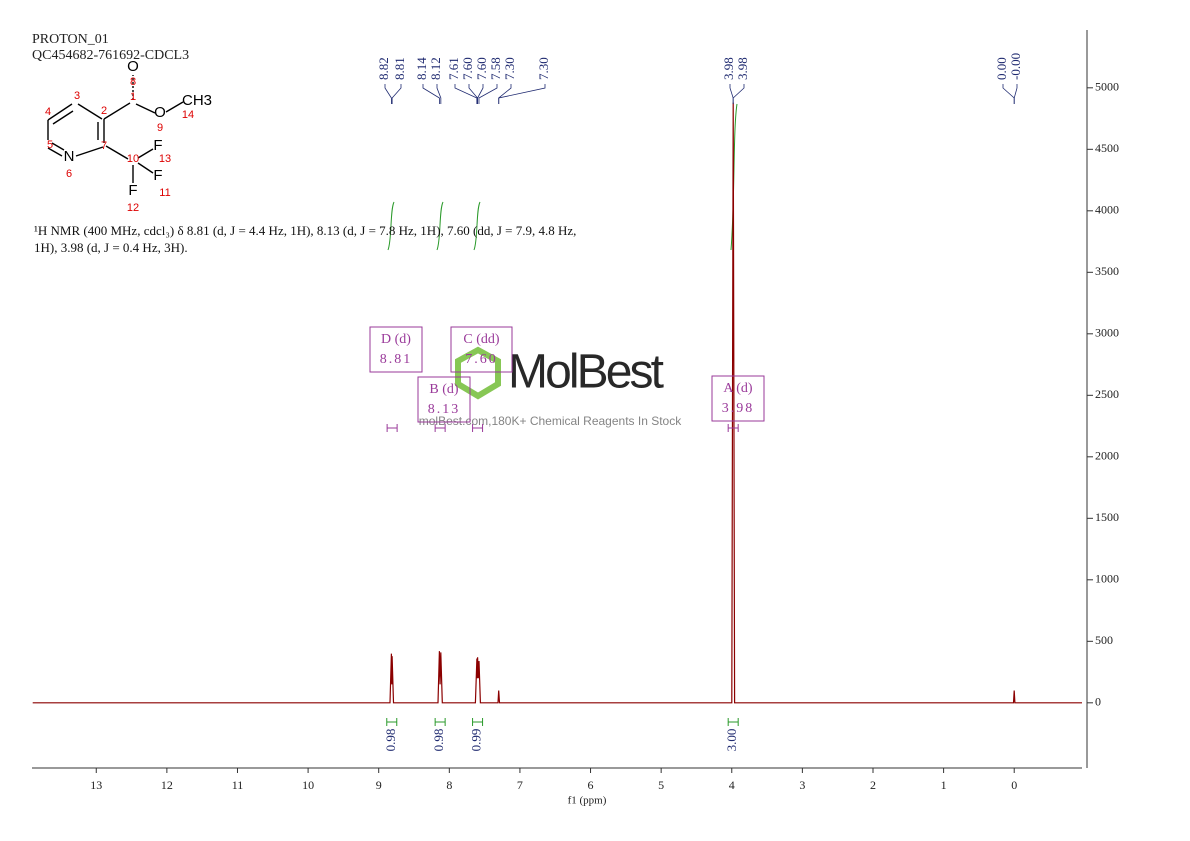 Image resolution: width=1190 pixels, height=841 pixels. Describe the element at coordinates (873, 785) in the screenshot. I see `x-tick-label: 2` at that location.